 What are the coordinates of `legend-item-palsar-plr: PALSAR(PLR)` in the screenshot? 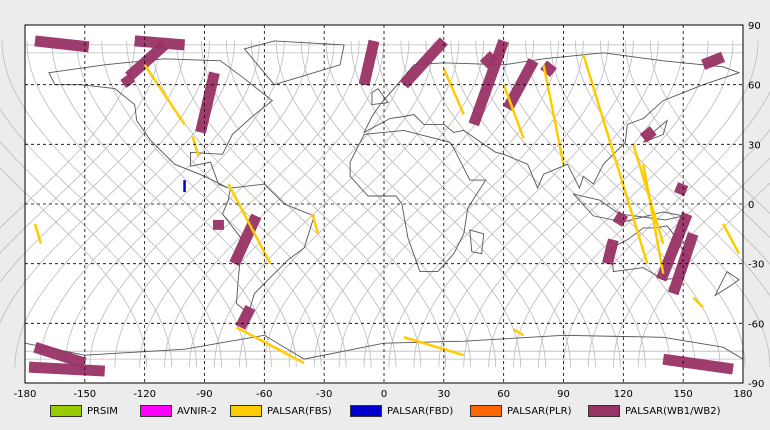 It's located at (520, 411).